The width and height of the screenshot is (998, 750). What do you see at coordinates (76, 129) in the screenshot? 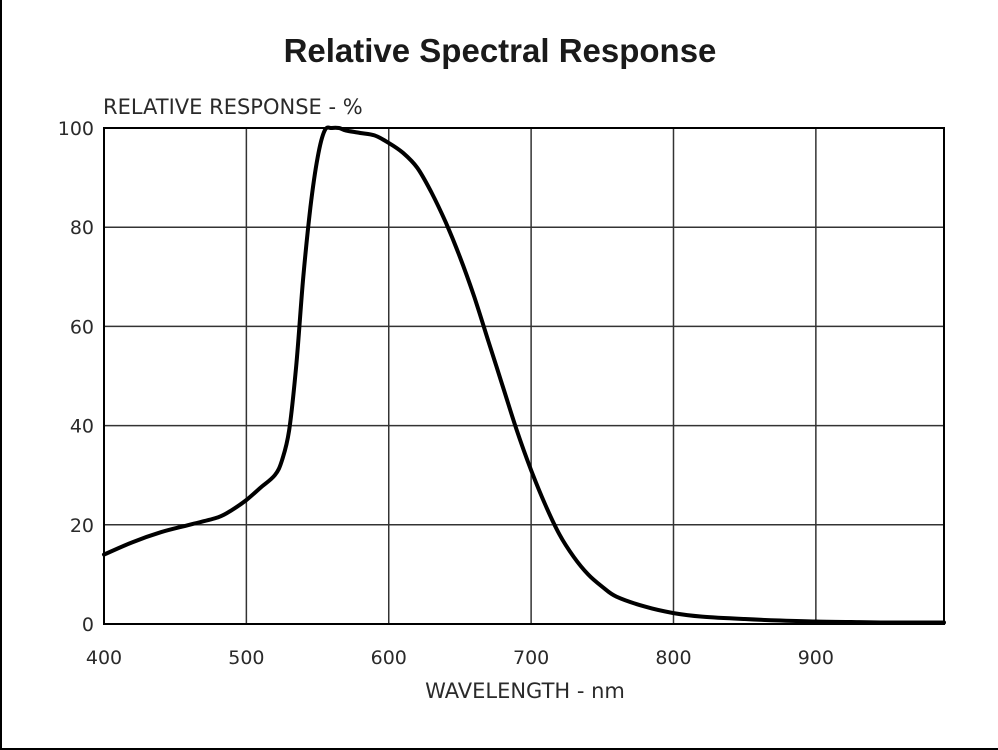
I see `y-tick-label: 100` at bounding box center [76, 129].